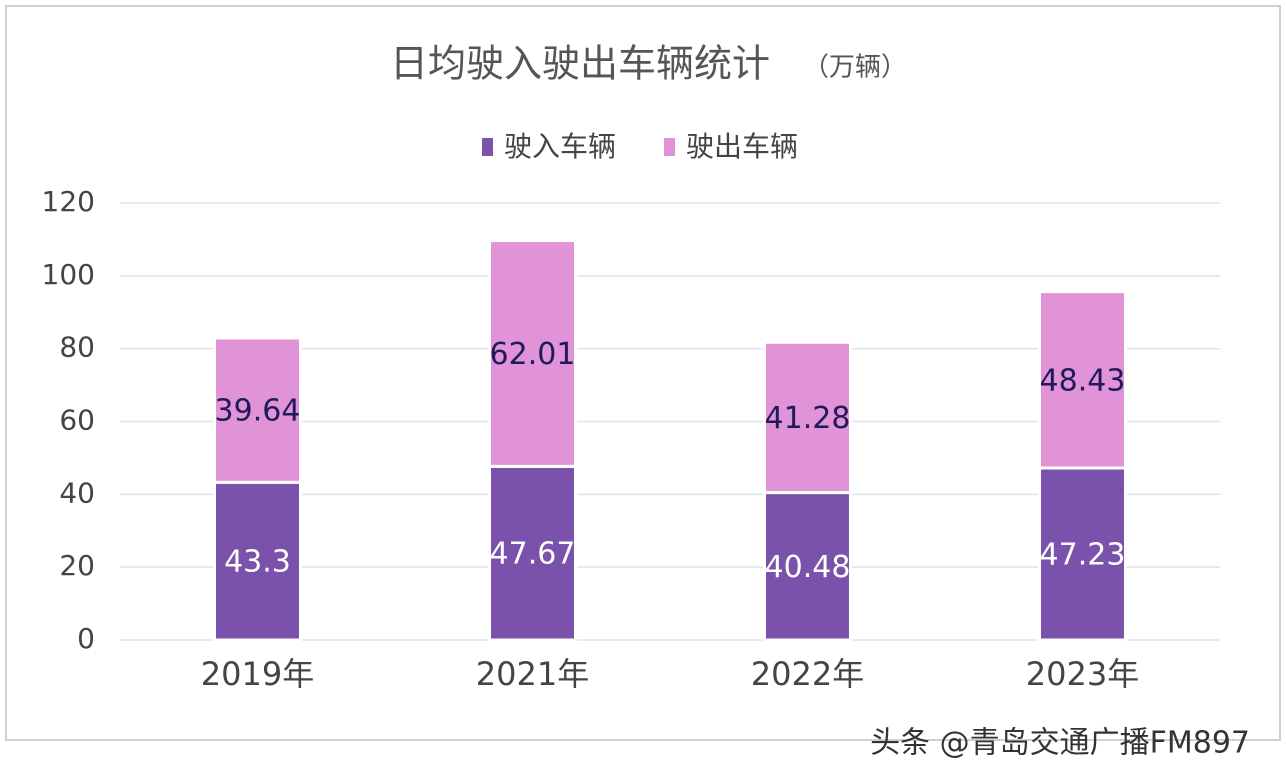 Image resolution: width=1286 pixels, height=780 pixels. I want to click on y-tick-label: 80, so click(77, 347).